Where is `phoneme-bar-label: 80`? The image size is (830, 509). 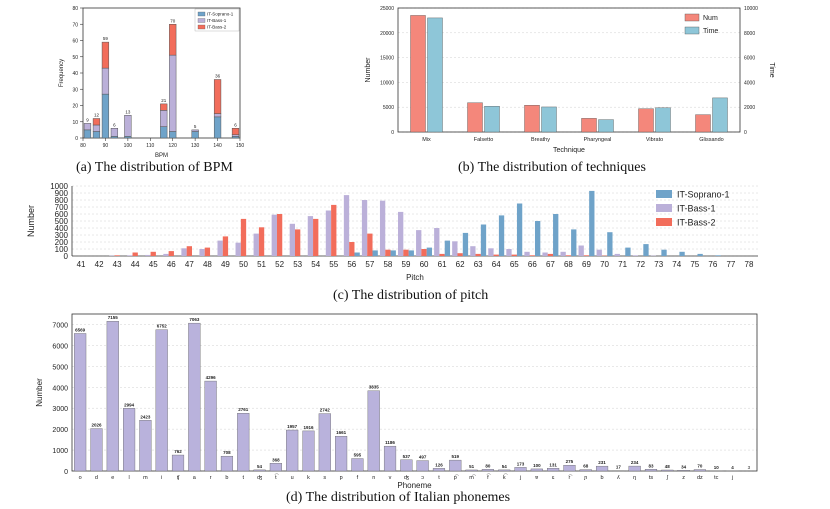
phoneme-bar-label: 80 is located at coordinates (488, 465).